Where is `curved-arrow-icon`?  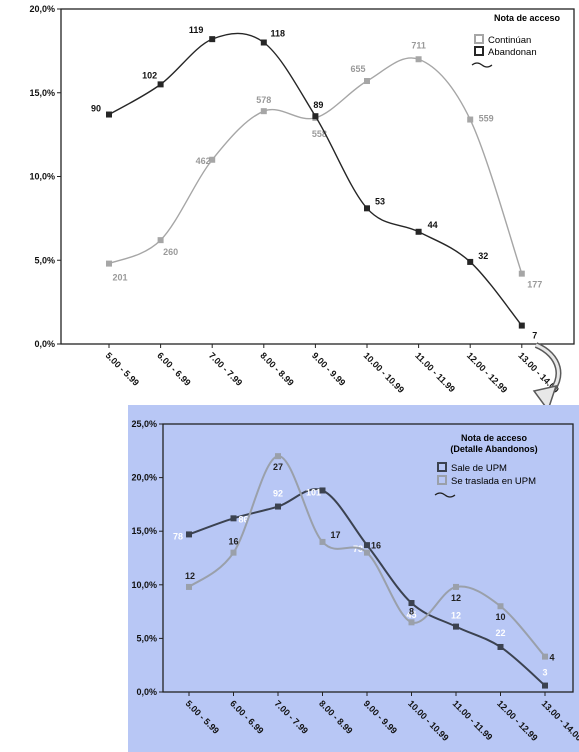
curved-arrow-icon is located at coordinates (547, 377).